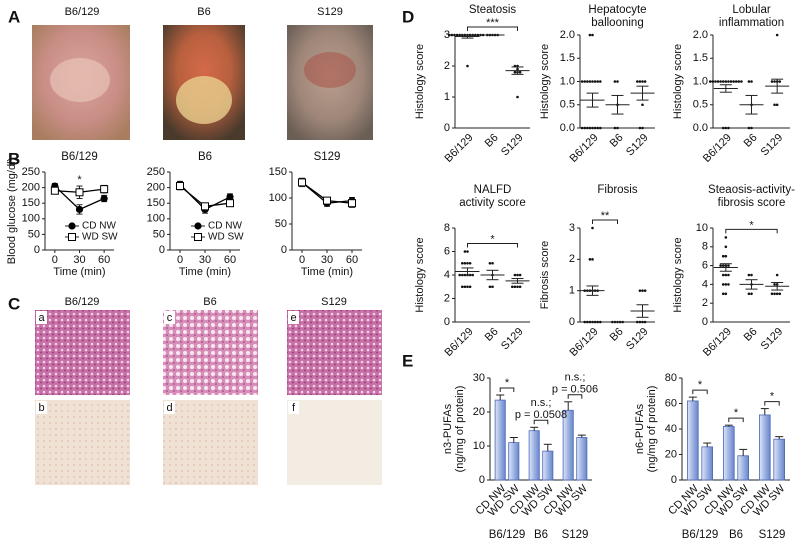 This screenshot has height=545, width=800. What do you see at coordinates (705, 266) in the screenshot?
I see `y-tick-label: 6` at bounding box center [705, 266].